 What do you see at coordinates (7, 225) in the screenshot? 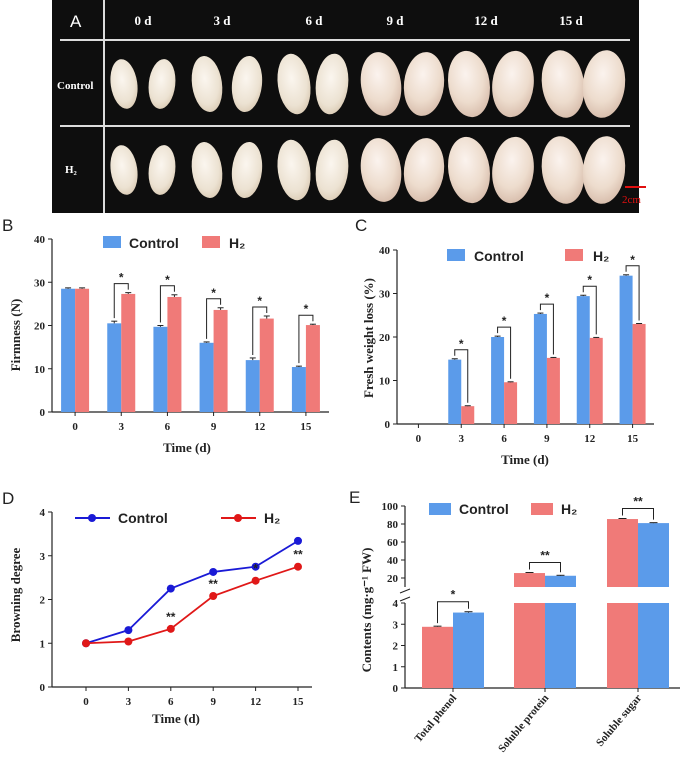
I see `panel-b-letter: B` at bounding box center [7, 225].